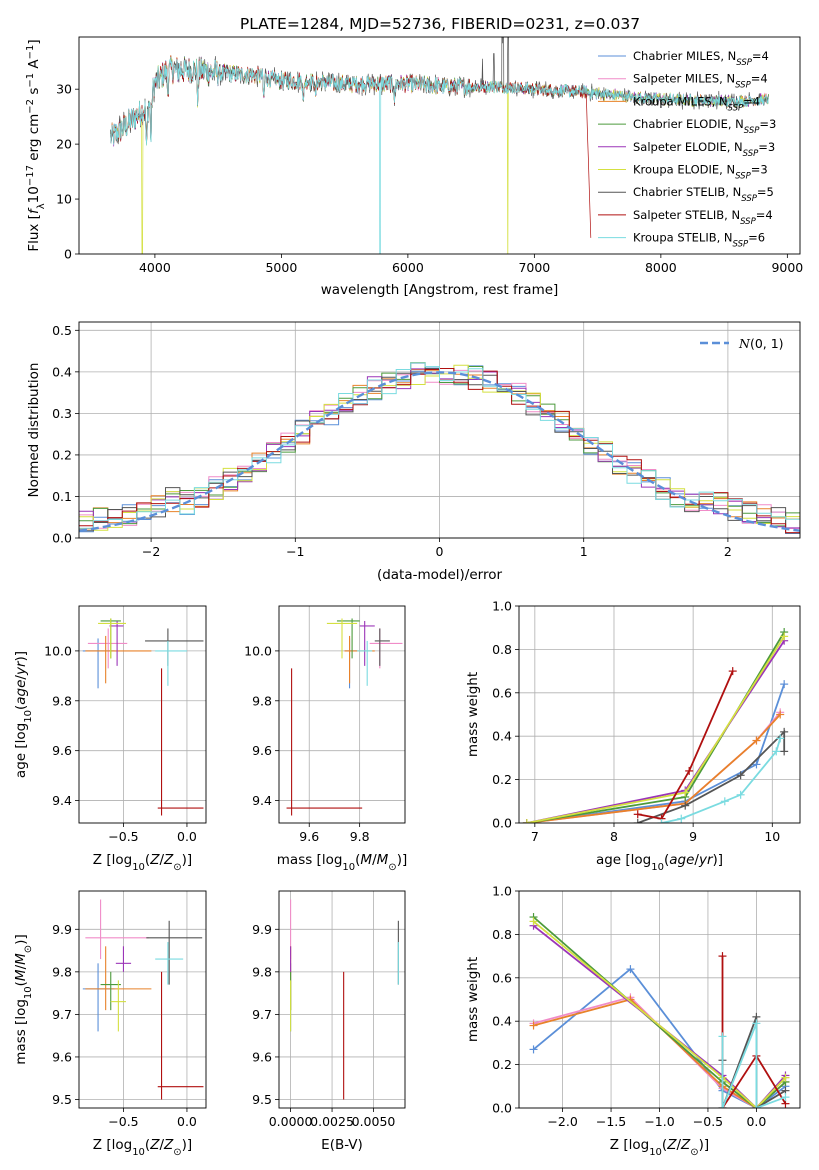  What do you see at coordinates (36, 145) in the screenshot?
I see `spectrum-ylabel: Flux [fλ10−17 erg cm−2 s−1 A−1]` at bounding box center [36, 145].